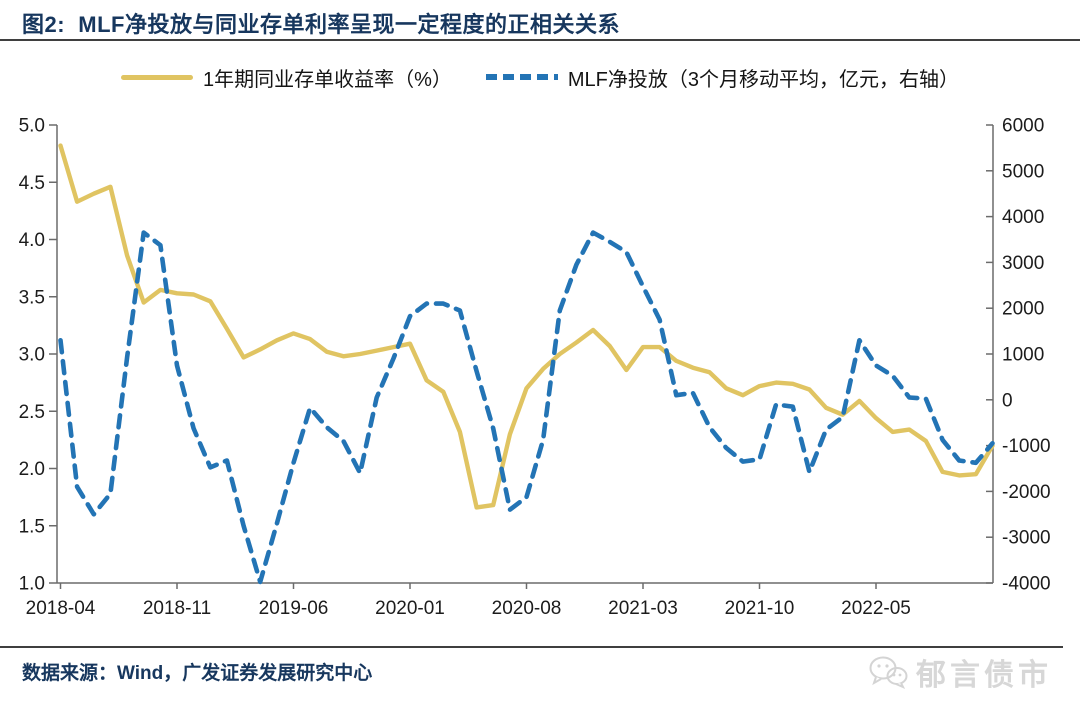 This screenshot has height=720, width=1080. I want to click on y-left-tick-label: 2.5, so click(32, 412).